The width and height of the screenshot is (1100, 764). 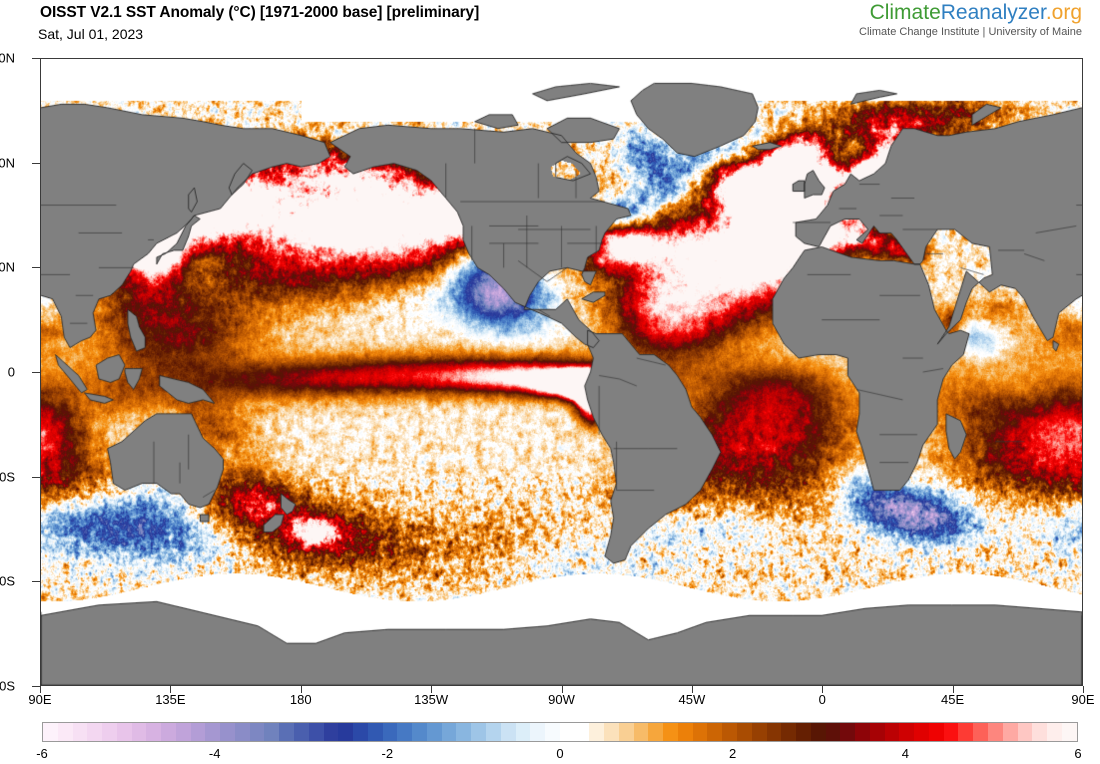 I want to click on x-axis-tick-label: 0, so click(x=822, y=699).